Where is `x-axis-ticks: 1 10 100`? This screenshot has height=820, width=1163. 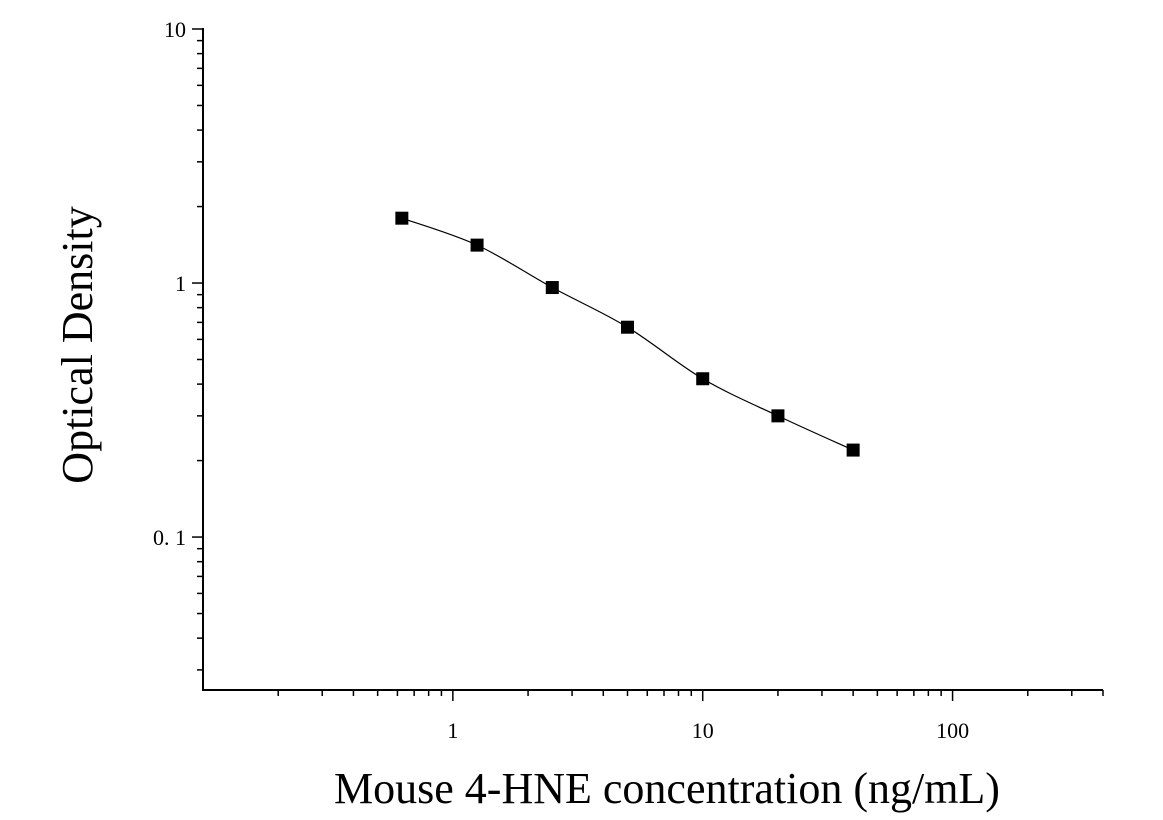
x-axis-ticks: 1 10 100 is located at coordinates (708, 716).